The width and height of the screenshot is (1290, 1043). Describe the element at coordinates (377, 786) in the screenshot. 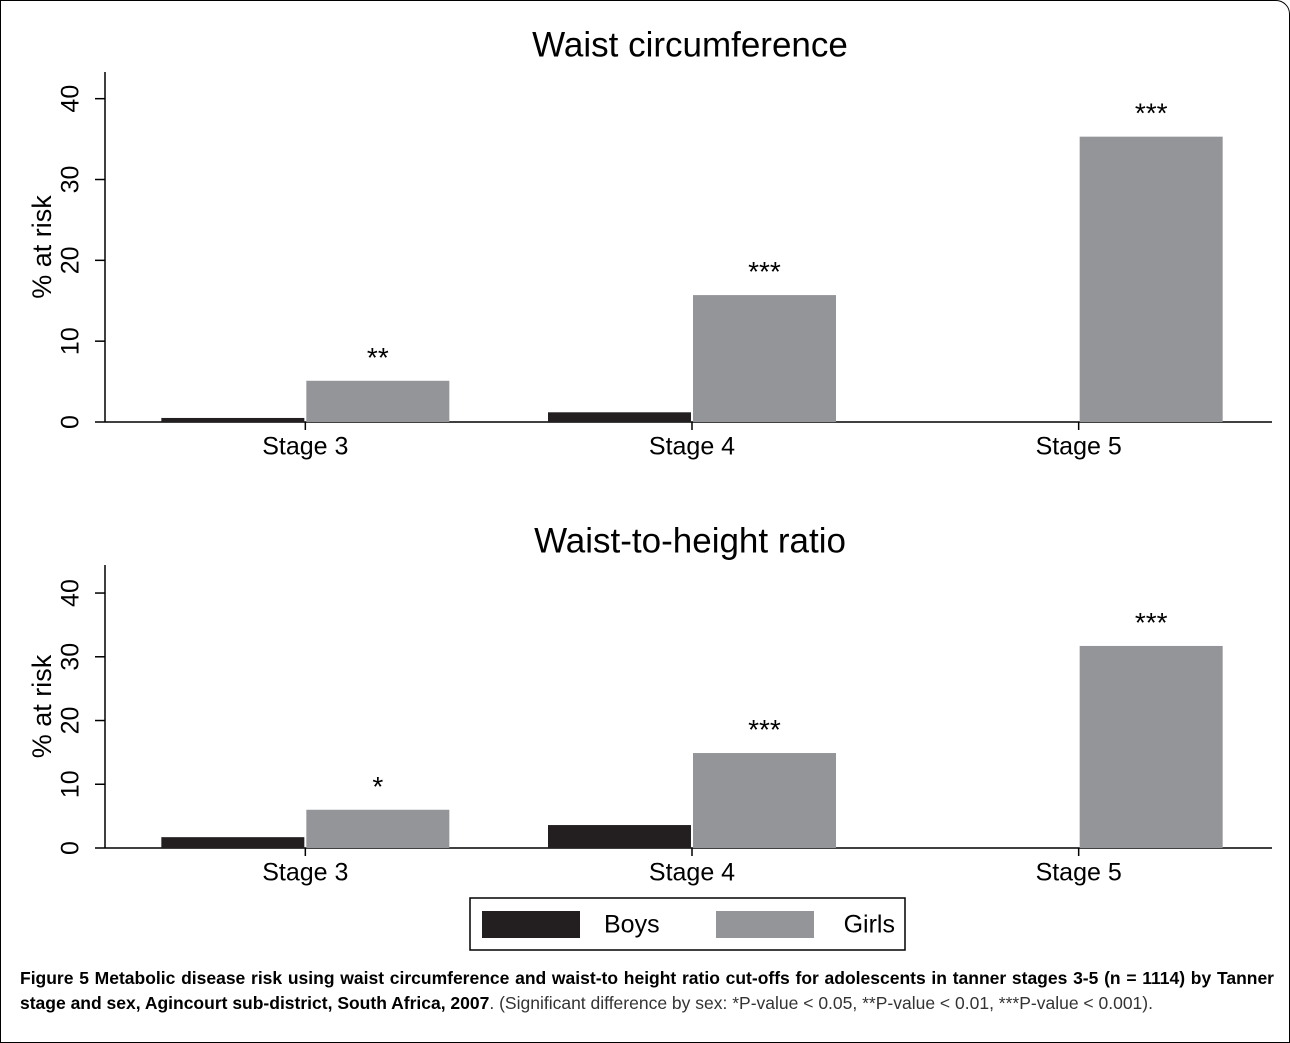

I see `significance-label: *` at that location.